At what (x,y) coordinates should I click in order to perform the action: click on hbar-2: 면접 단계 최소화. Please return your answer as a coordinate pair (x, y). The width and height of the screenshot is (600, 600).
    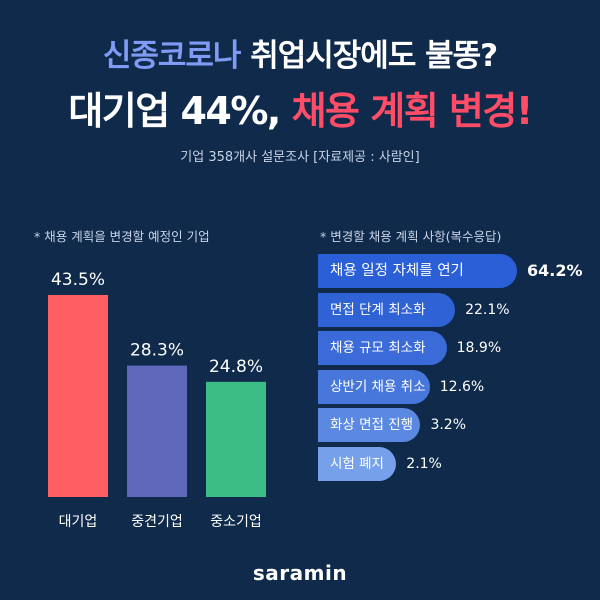
    Looking at the image, I should click on (387, 309).